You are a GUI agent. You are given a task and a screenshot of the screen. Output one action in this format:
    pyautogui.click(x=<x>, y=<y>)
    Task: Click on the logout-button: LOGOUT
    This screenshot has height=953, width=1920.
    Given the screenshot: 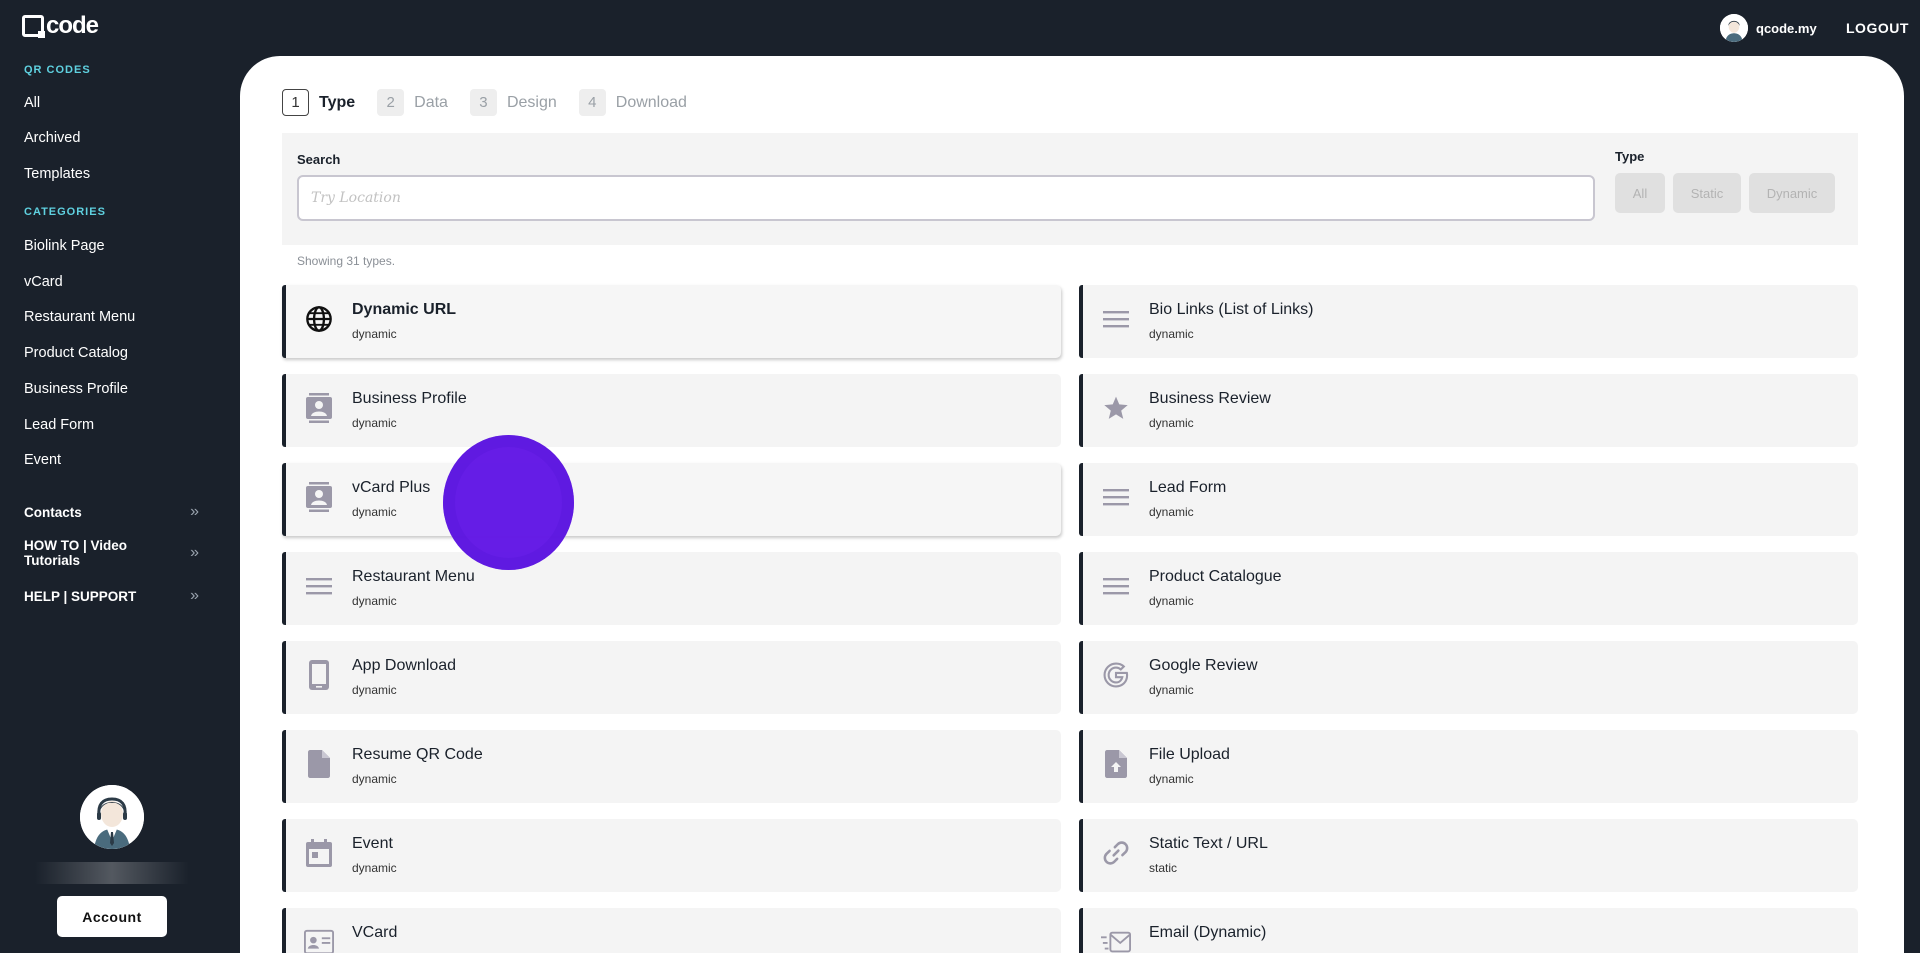 What is the action you would take?
    pyautogui.click(x=1877, y=28)
    